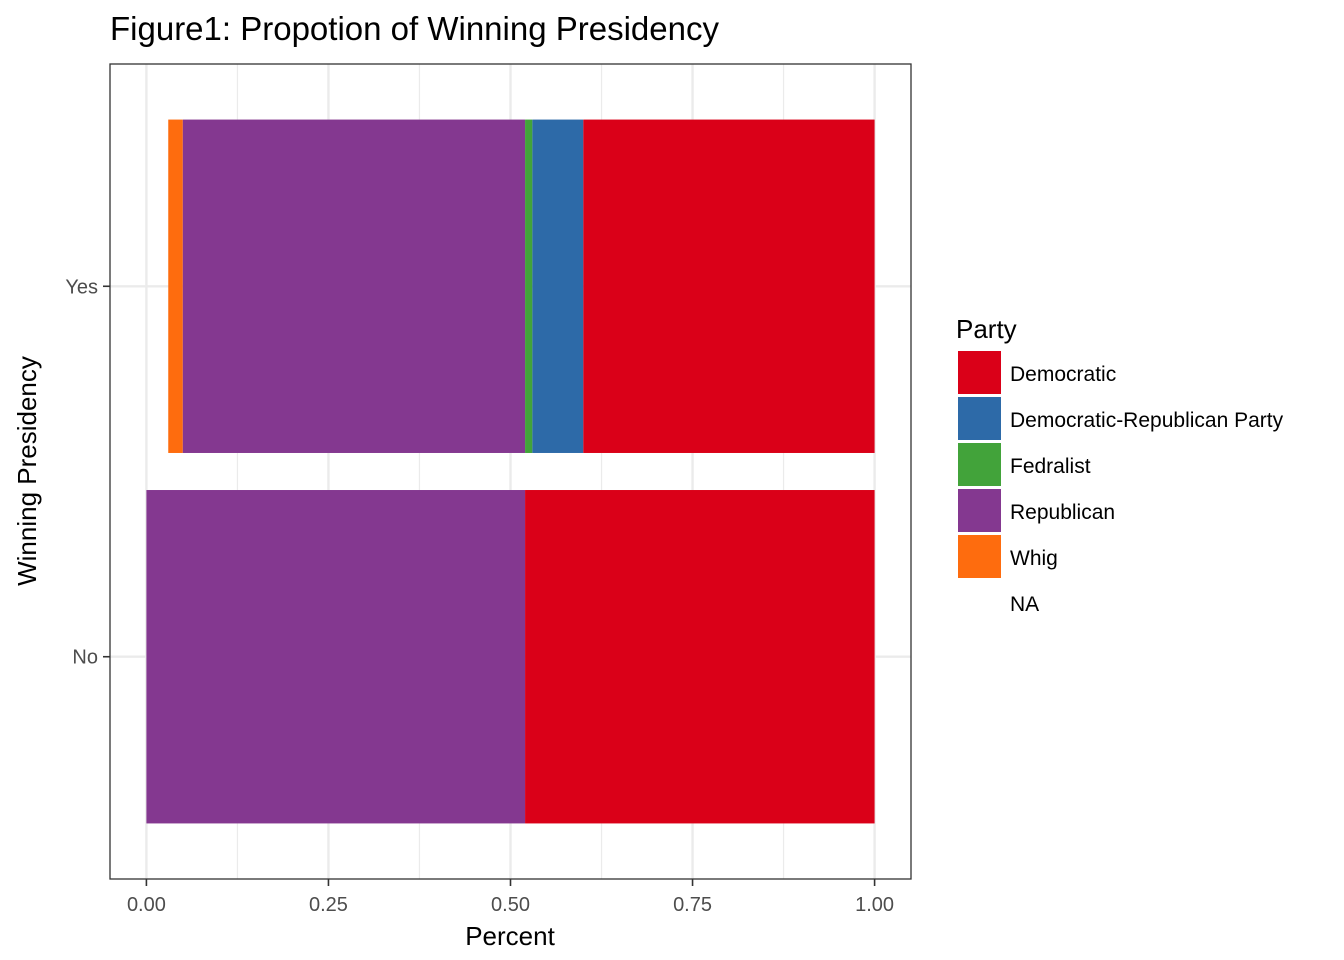  What do you see at coordinates (874, 905) in the screenshot?
I see `x-tick-label: 1.00` at bounding box center [874, 905].